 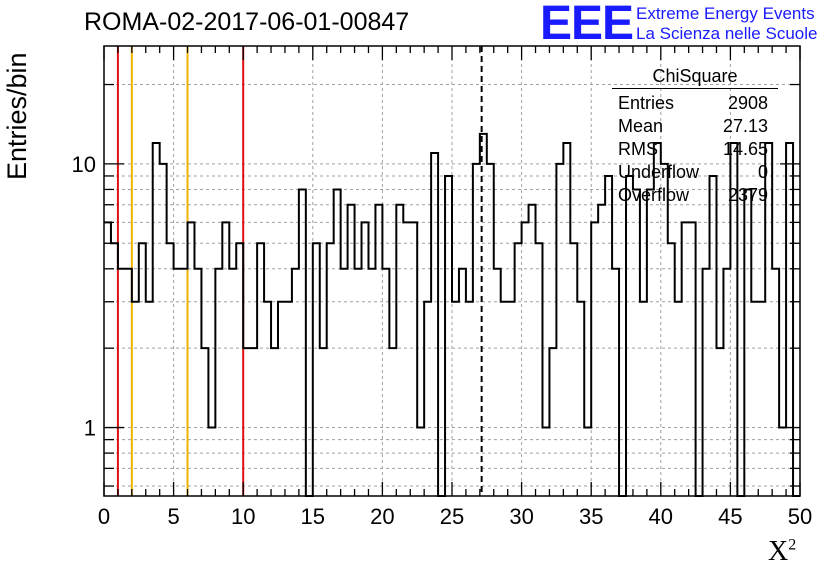 What do you see at coordinates (800, 516) in the screenshot?
I see `x-tick-label: 50` at bounding box center [800, 516].